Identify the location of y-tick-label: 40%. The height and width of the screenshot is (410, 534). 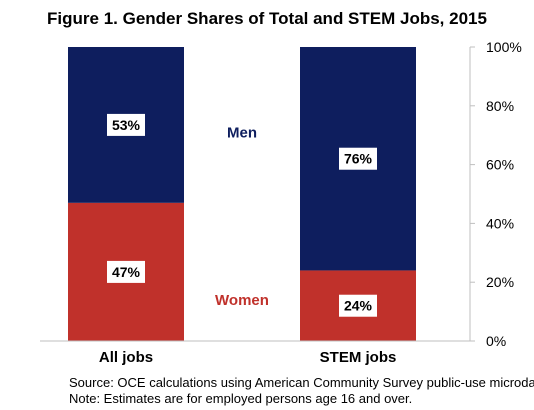
(500, 223).